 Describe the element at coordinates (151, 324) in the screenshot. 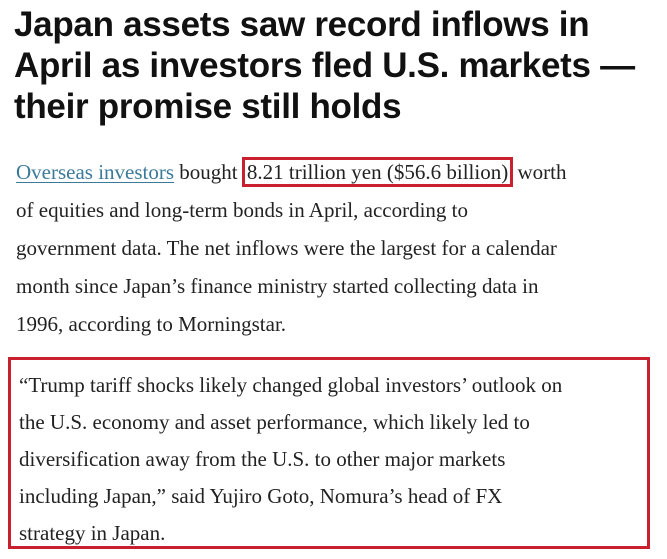

I see `paragraph-line: 1996, according to Morningstar.` at that location.